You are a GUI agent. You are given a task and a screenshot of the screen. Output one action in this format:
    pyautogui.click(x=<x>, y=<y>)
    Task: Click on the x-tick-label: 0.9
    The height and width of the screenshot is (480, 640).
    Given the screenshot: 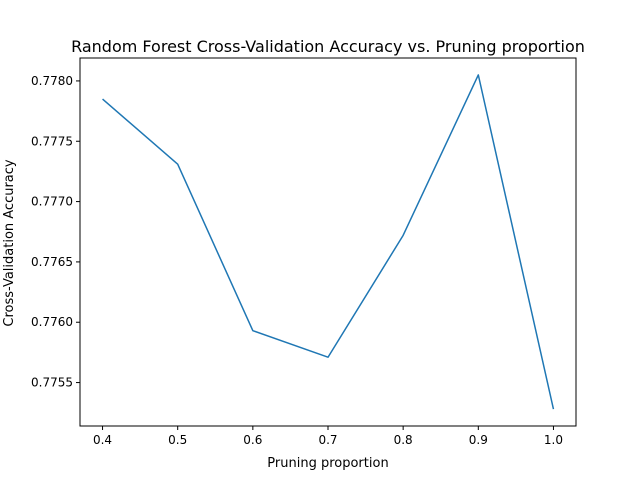 What is the action you would take?
    pyautogui.click(x=478, y=440)
    